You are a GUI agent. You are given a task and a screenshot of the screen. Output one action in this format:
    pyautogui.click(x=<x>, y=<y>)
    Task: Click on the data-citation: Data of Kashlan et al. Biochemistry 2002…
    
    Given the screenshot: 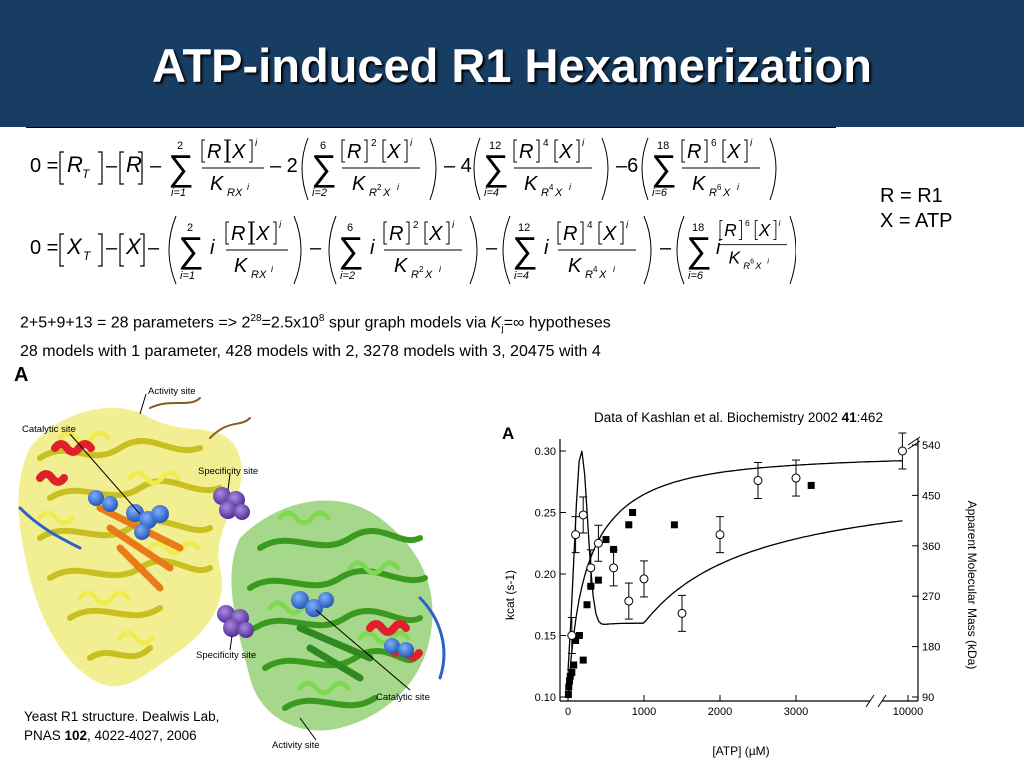 What is the action you would take?
    pyautogui.click(x=738, y=417)
    